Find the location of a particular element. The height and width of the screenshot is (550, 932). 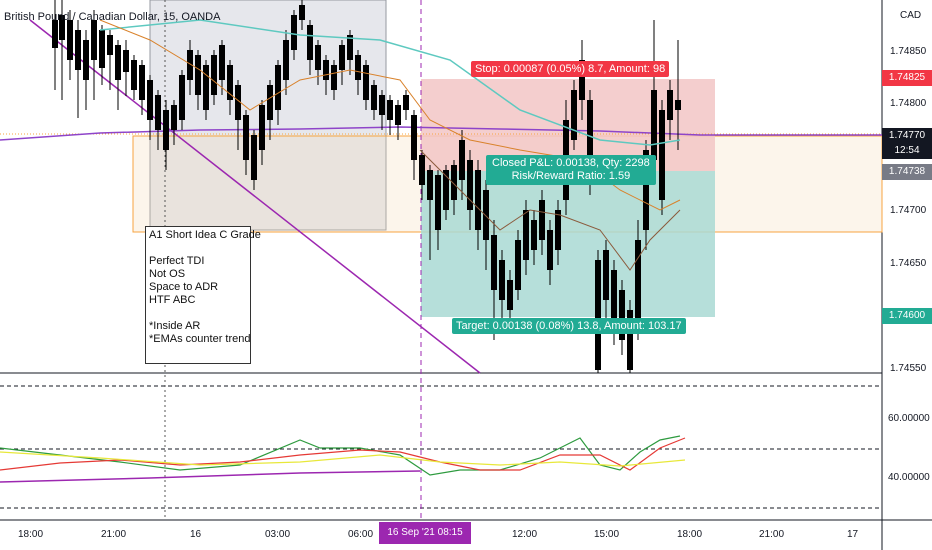

x-tick-label: 12:00 is located at coordinates (525, 534).